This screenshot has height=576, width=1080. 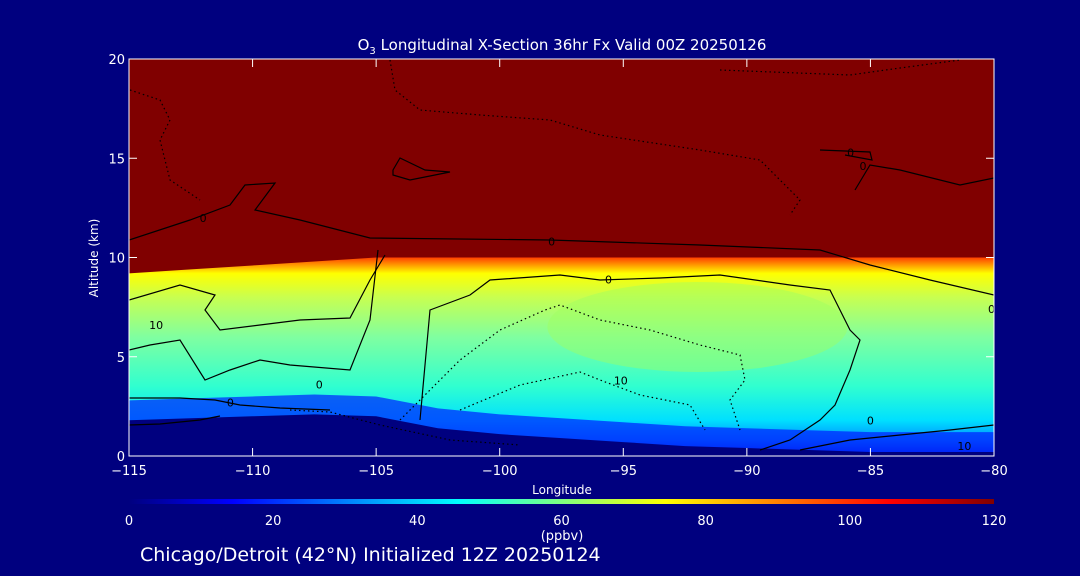 I want to click on colorbar-tick-label: 100, so click(x=849, y=521).